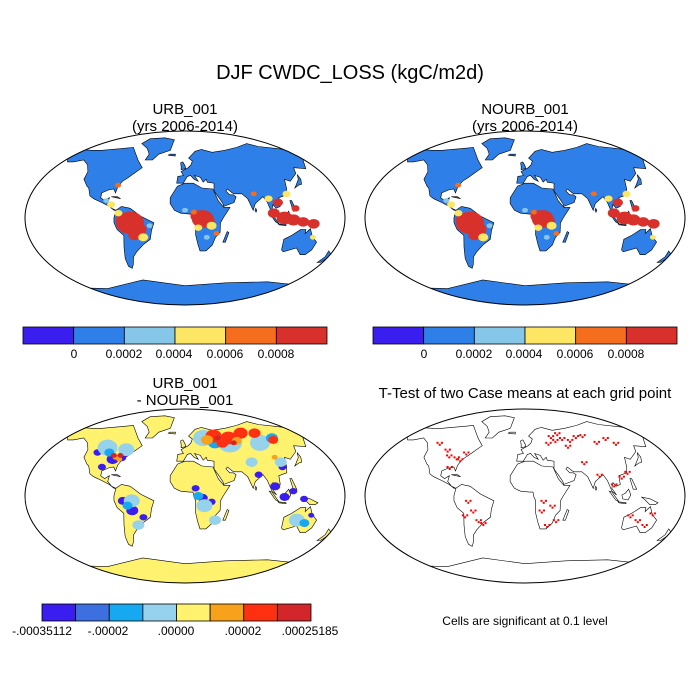  Describe the element at coordinates (276, 354) in the screenshot. I see `colorbar-urb-tick: 0.0008` at that location.